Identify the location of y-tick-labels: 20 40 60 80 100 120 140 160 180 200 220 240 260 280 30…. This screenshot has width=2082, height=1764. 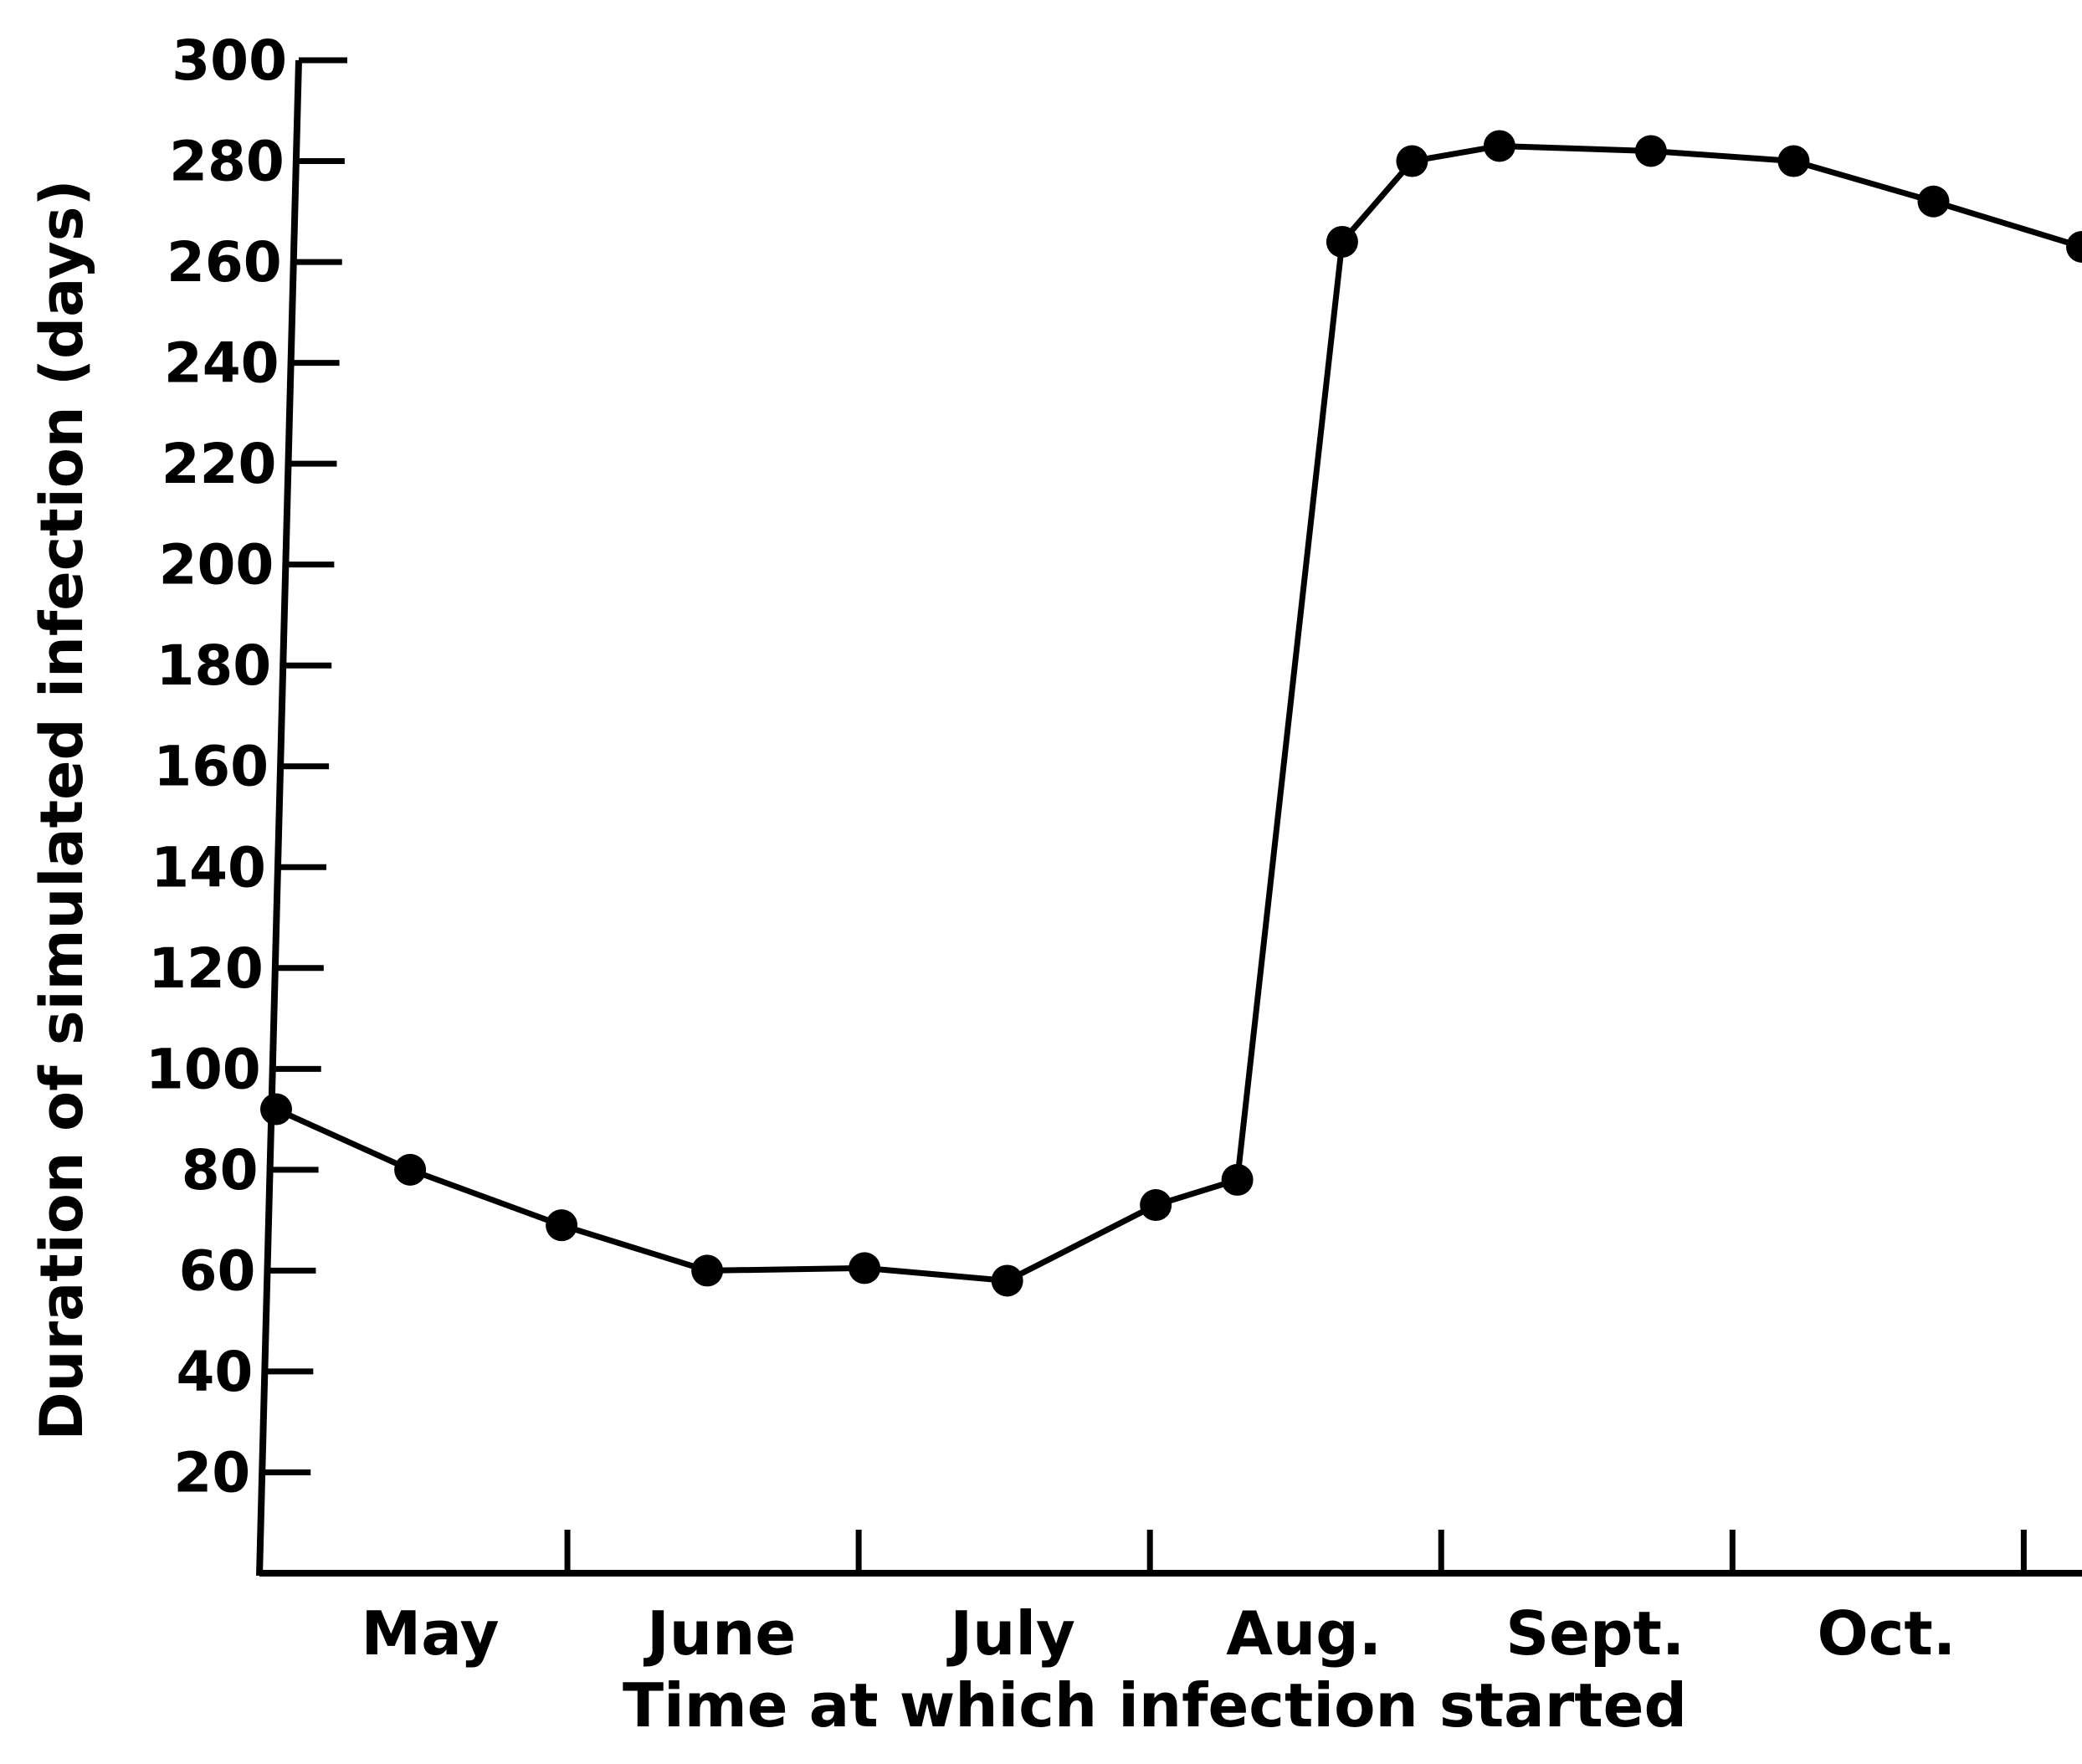
(216, 766).